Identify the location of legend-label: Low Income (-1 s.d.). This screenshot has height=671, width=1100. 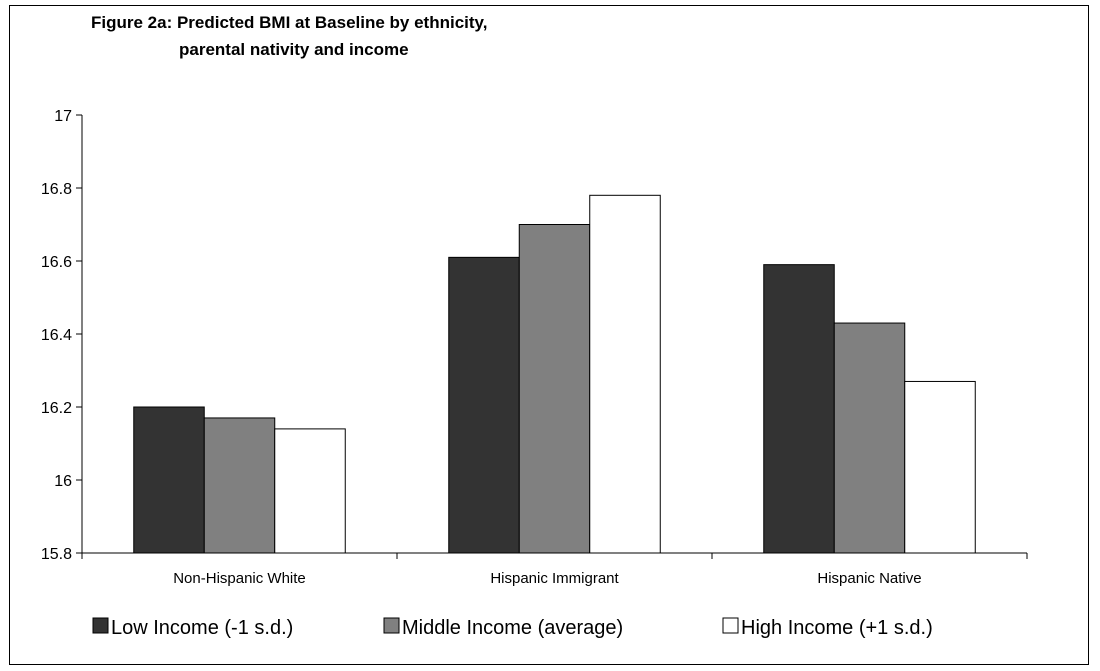
(202, 628).